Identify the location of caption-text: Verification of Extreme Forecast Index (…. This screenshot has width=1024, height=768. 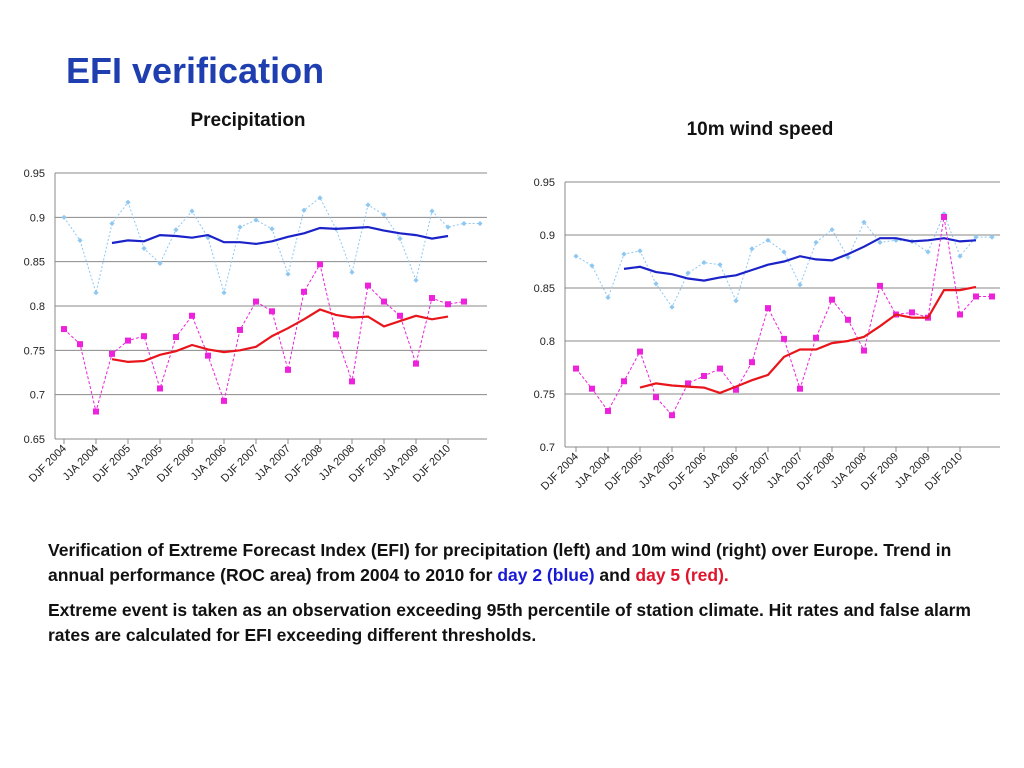
(500, 562).